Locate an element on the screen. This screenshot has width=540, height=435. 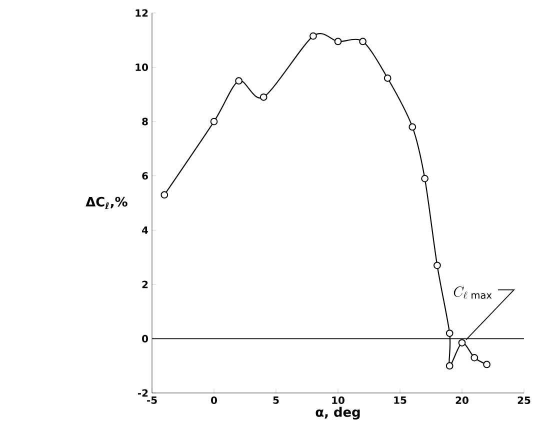
x-tick-label: 15 is located at coordinates (400, 400).